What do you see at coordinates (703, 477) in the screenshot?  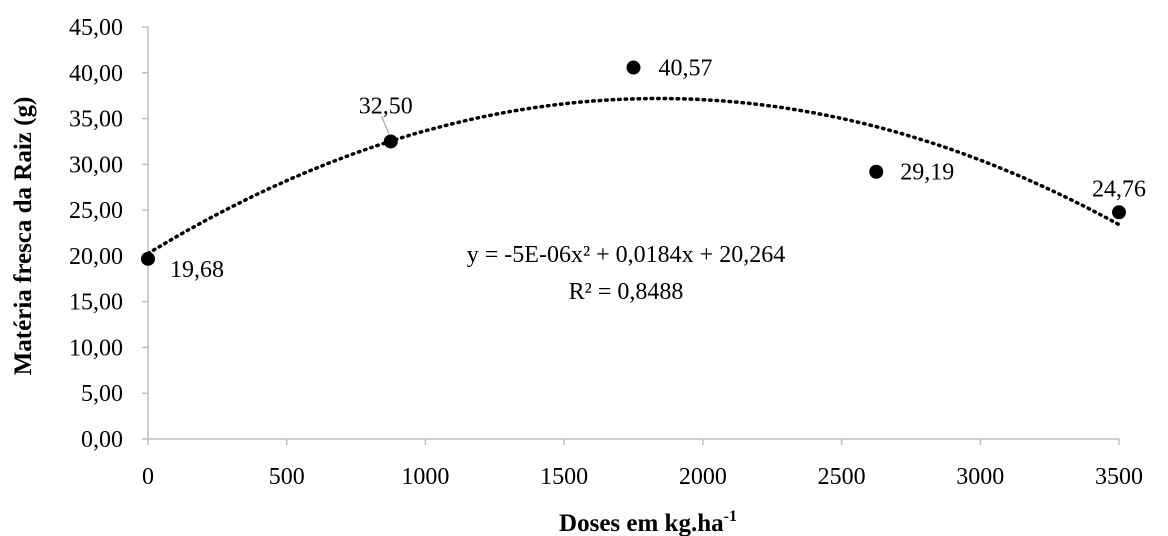 I see `x-tick-label: 2000` at bounding box center [703, 477].